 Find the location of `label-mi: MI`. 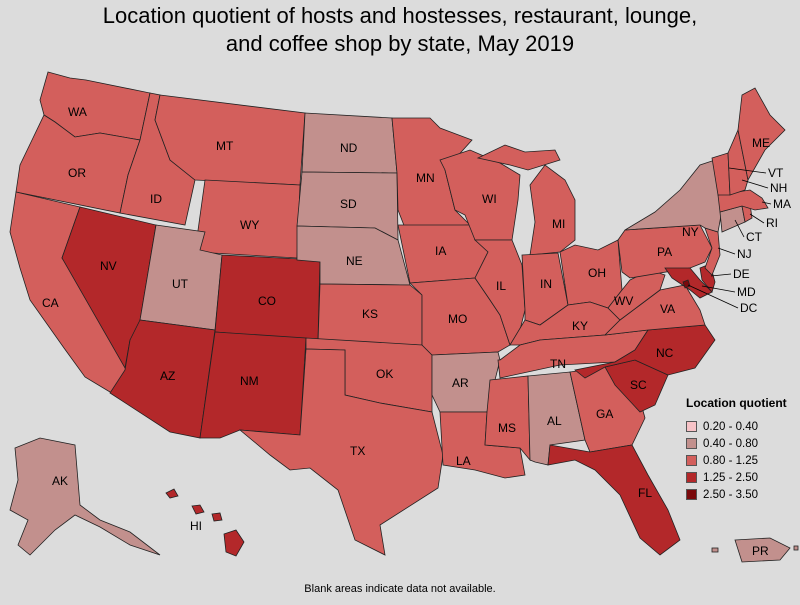

label-mi: MI is located at coordinates (558, 224).